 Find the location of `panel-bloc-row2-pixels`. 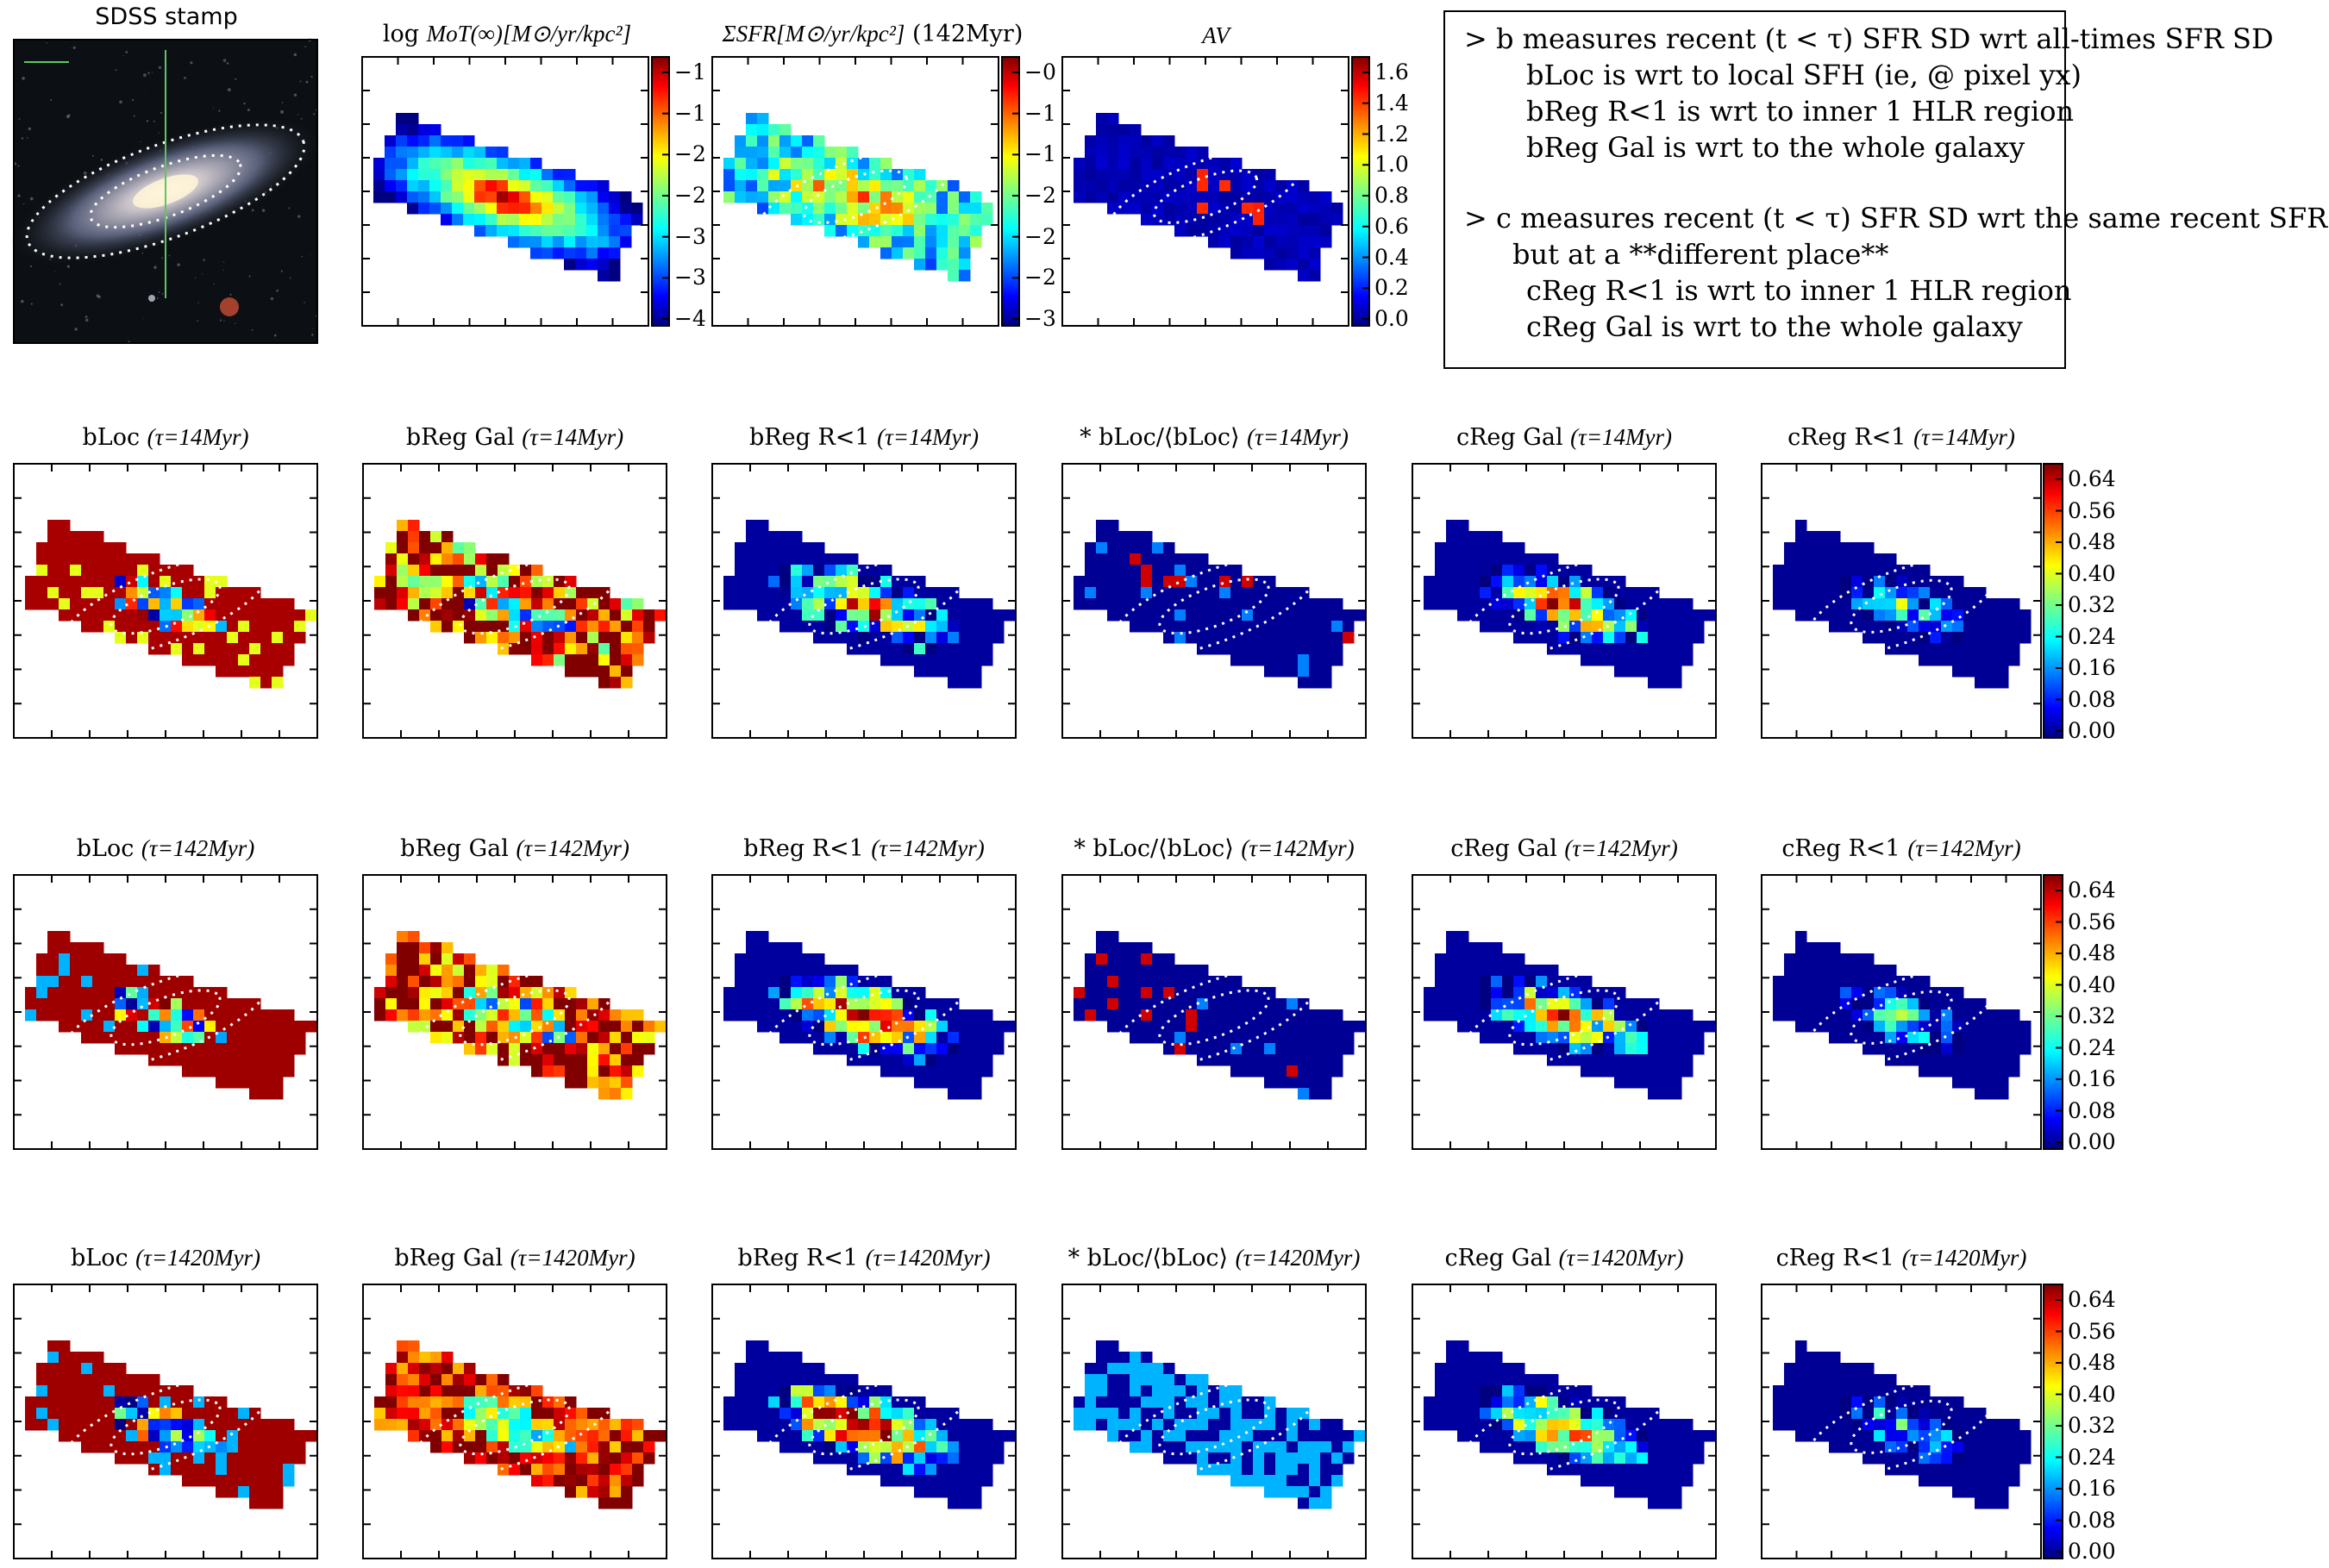

panel-bloc-row2-pixels is located at coordinates (171, 1015).